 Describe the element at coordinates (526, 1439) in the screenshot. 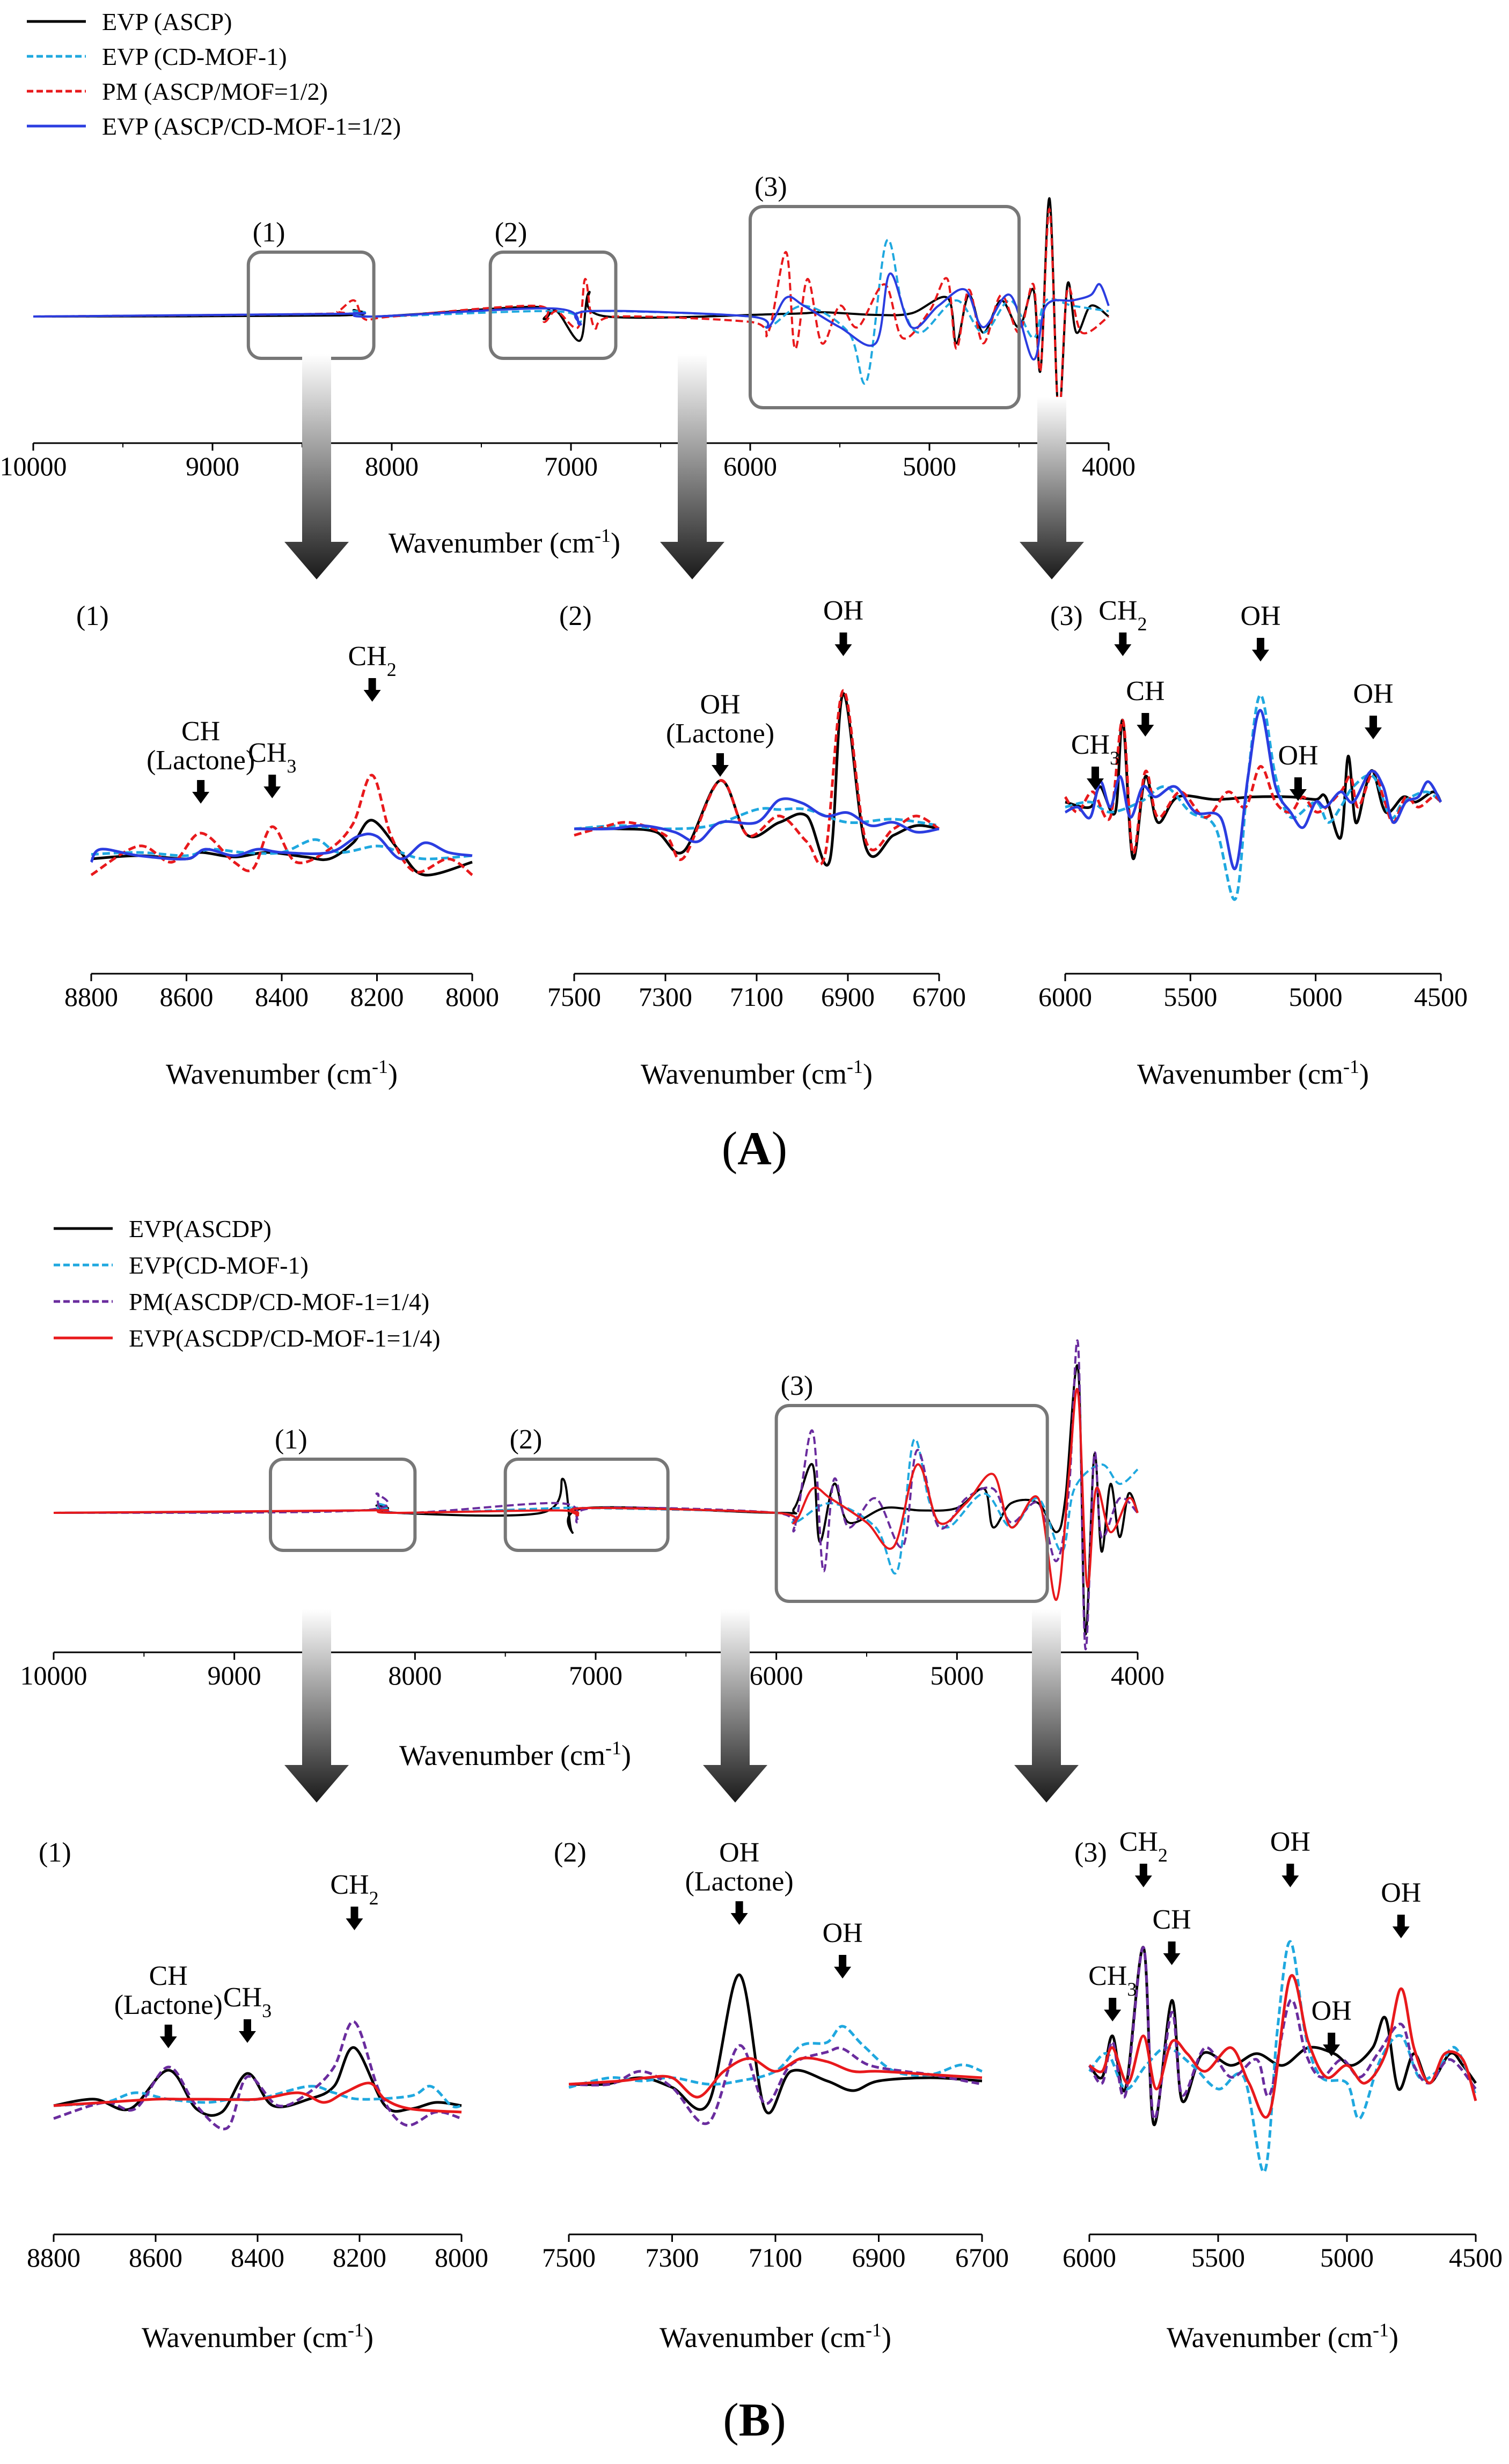

I see `zoom-box-label: (2)` at that location.